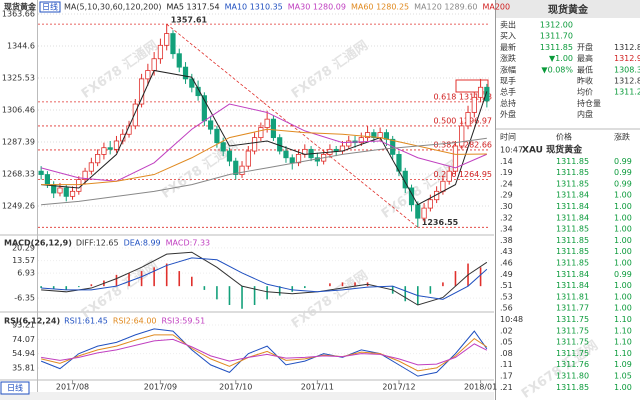 The width and height of the screenshot is (640, 400). What do you see at coordinates (627, 47) in the screenshot?
I see `quote-value: 1312.85` at bounding box center [627, 47].